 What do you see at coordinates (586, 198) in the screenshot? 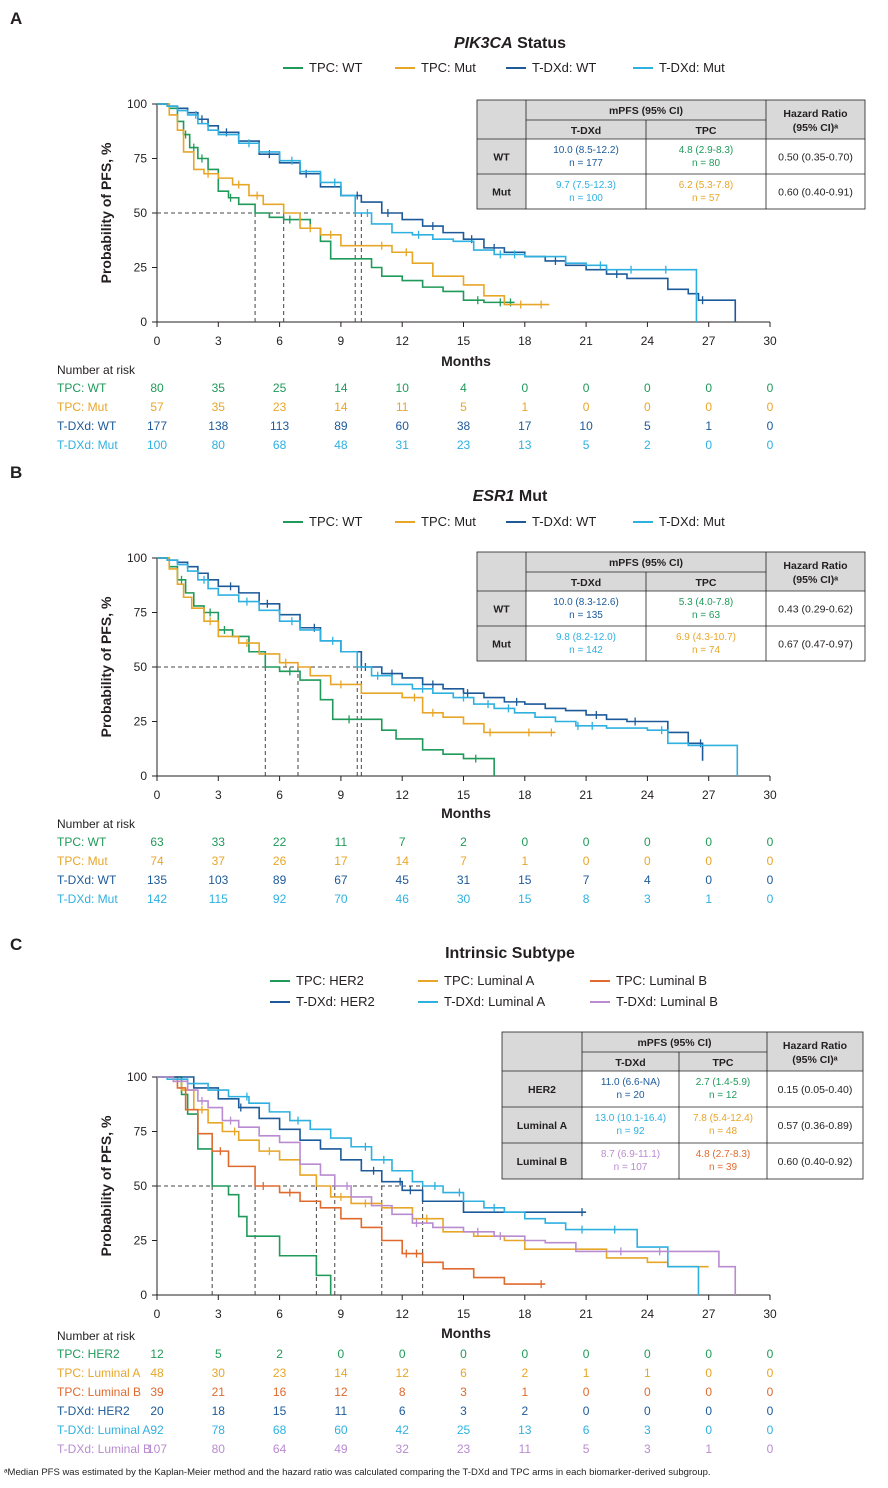
I see `table-cell-tdxd-n: n = 100` at bounding box center [586, 198].